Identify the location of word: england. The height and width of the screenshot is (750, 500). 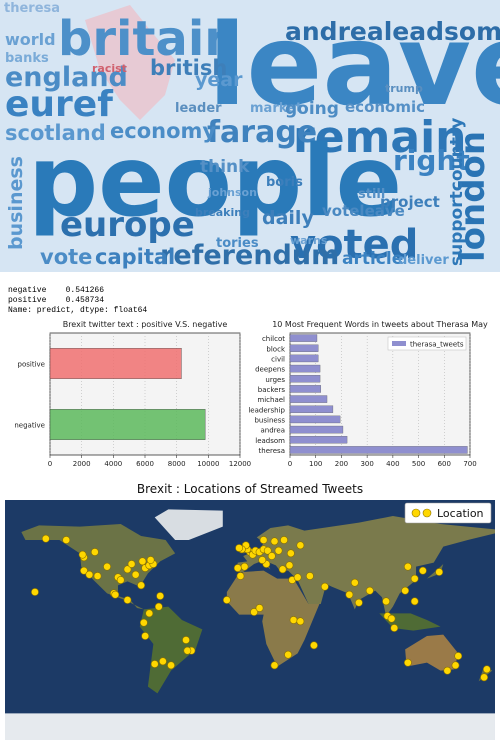
(66, 77).